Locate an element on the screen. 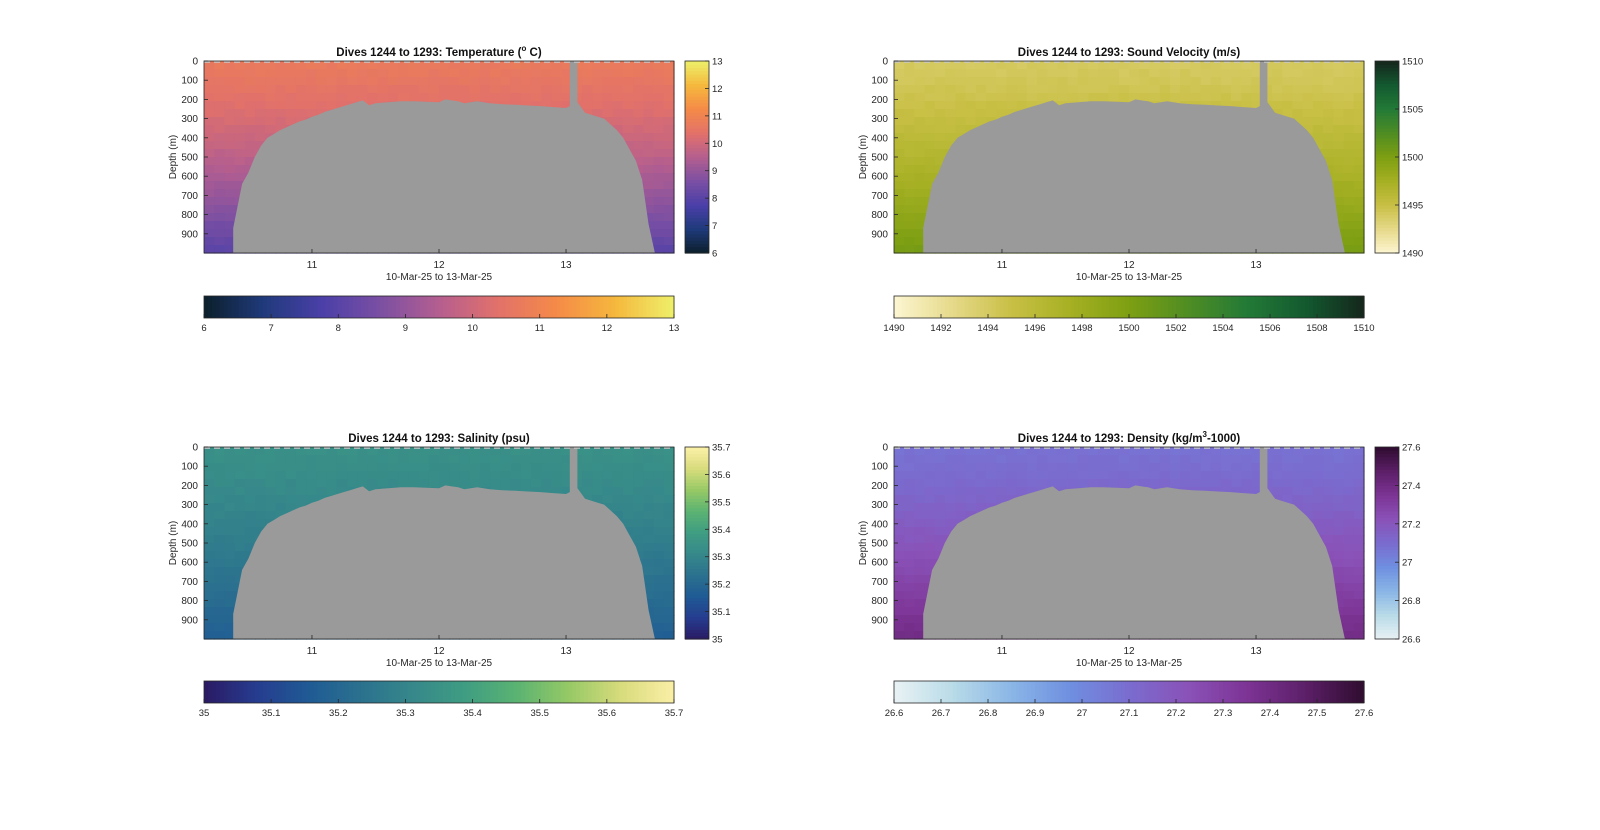 This screenshot has height=830, width=1600. sound_velocity-bottom-colorbar-label: 1504 is located at coordinates (1222, 328).